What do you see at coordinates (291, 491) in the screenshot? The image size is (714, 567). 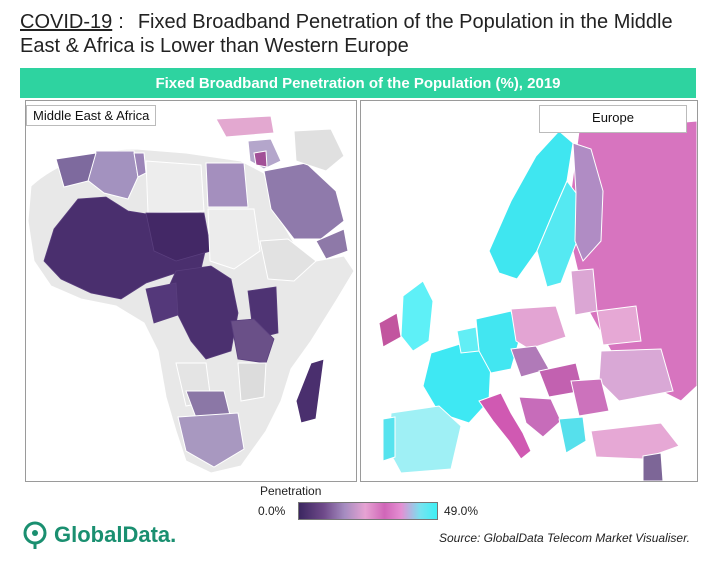 I see `legend-title: Penetration` at bounding box center [291, 491].